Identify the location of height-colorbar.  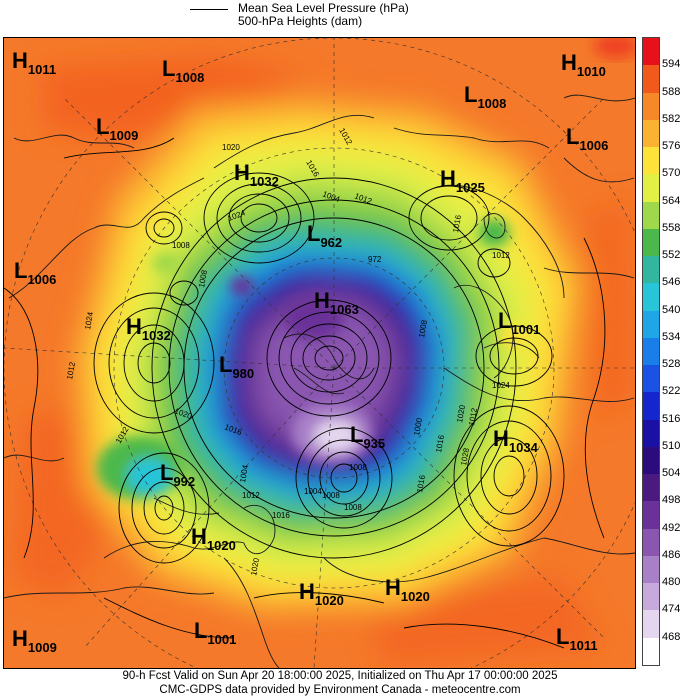
(651, 351).